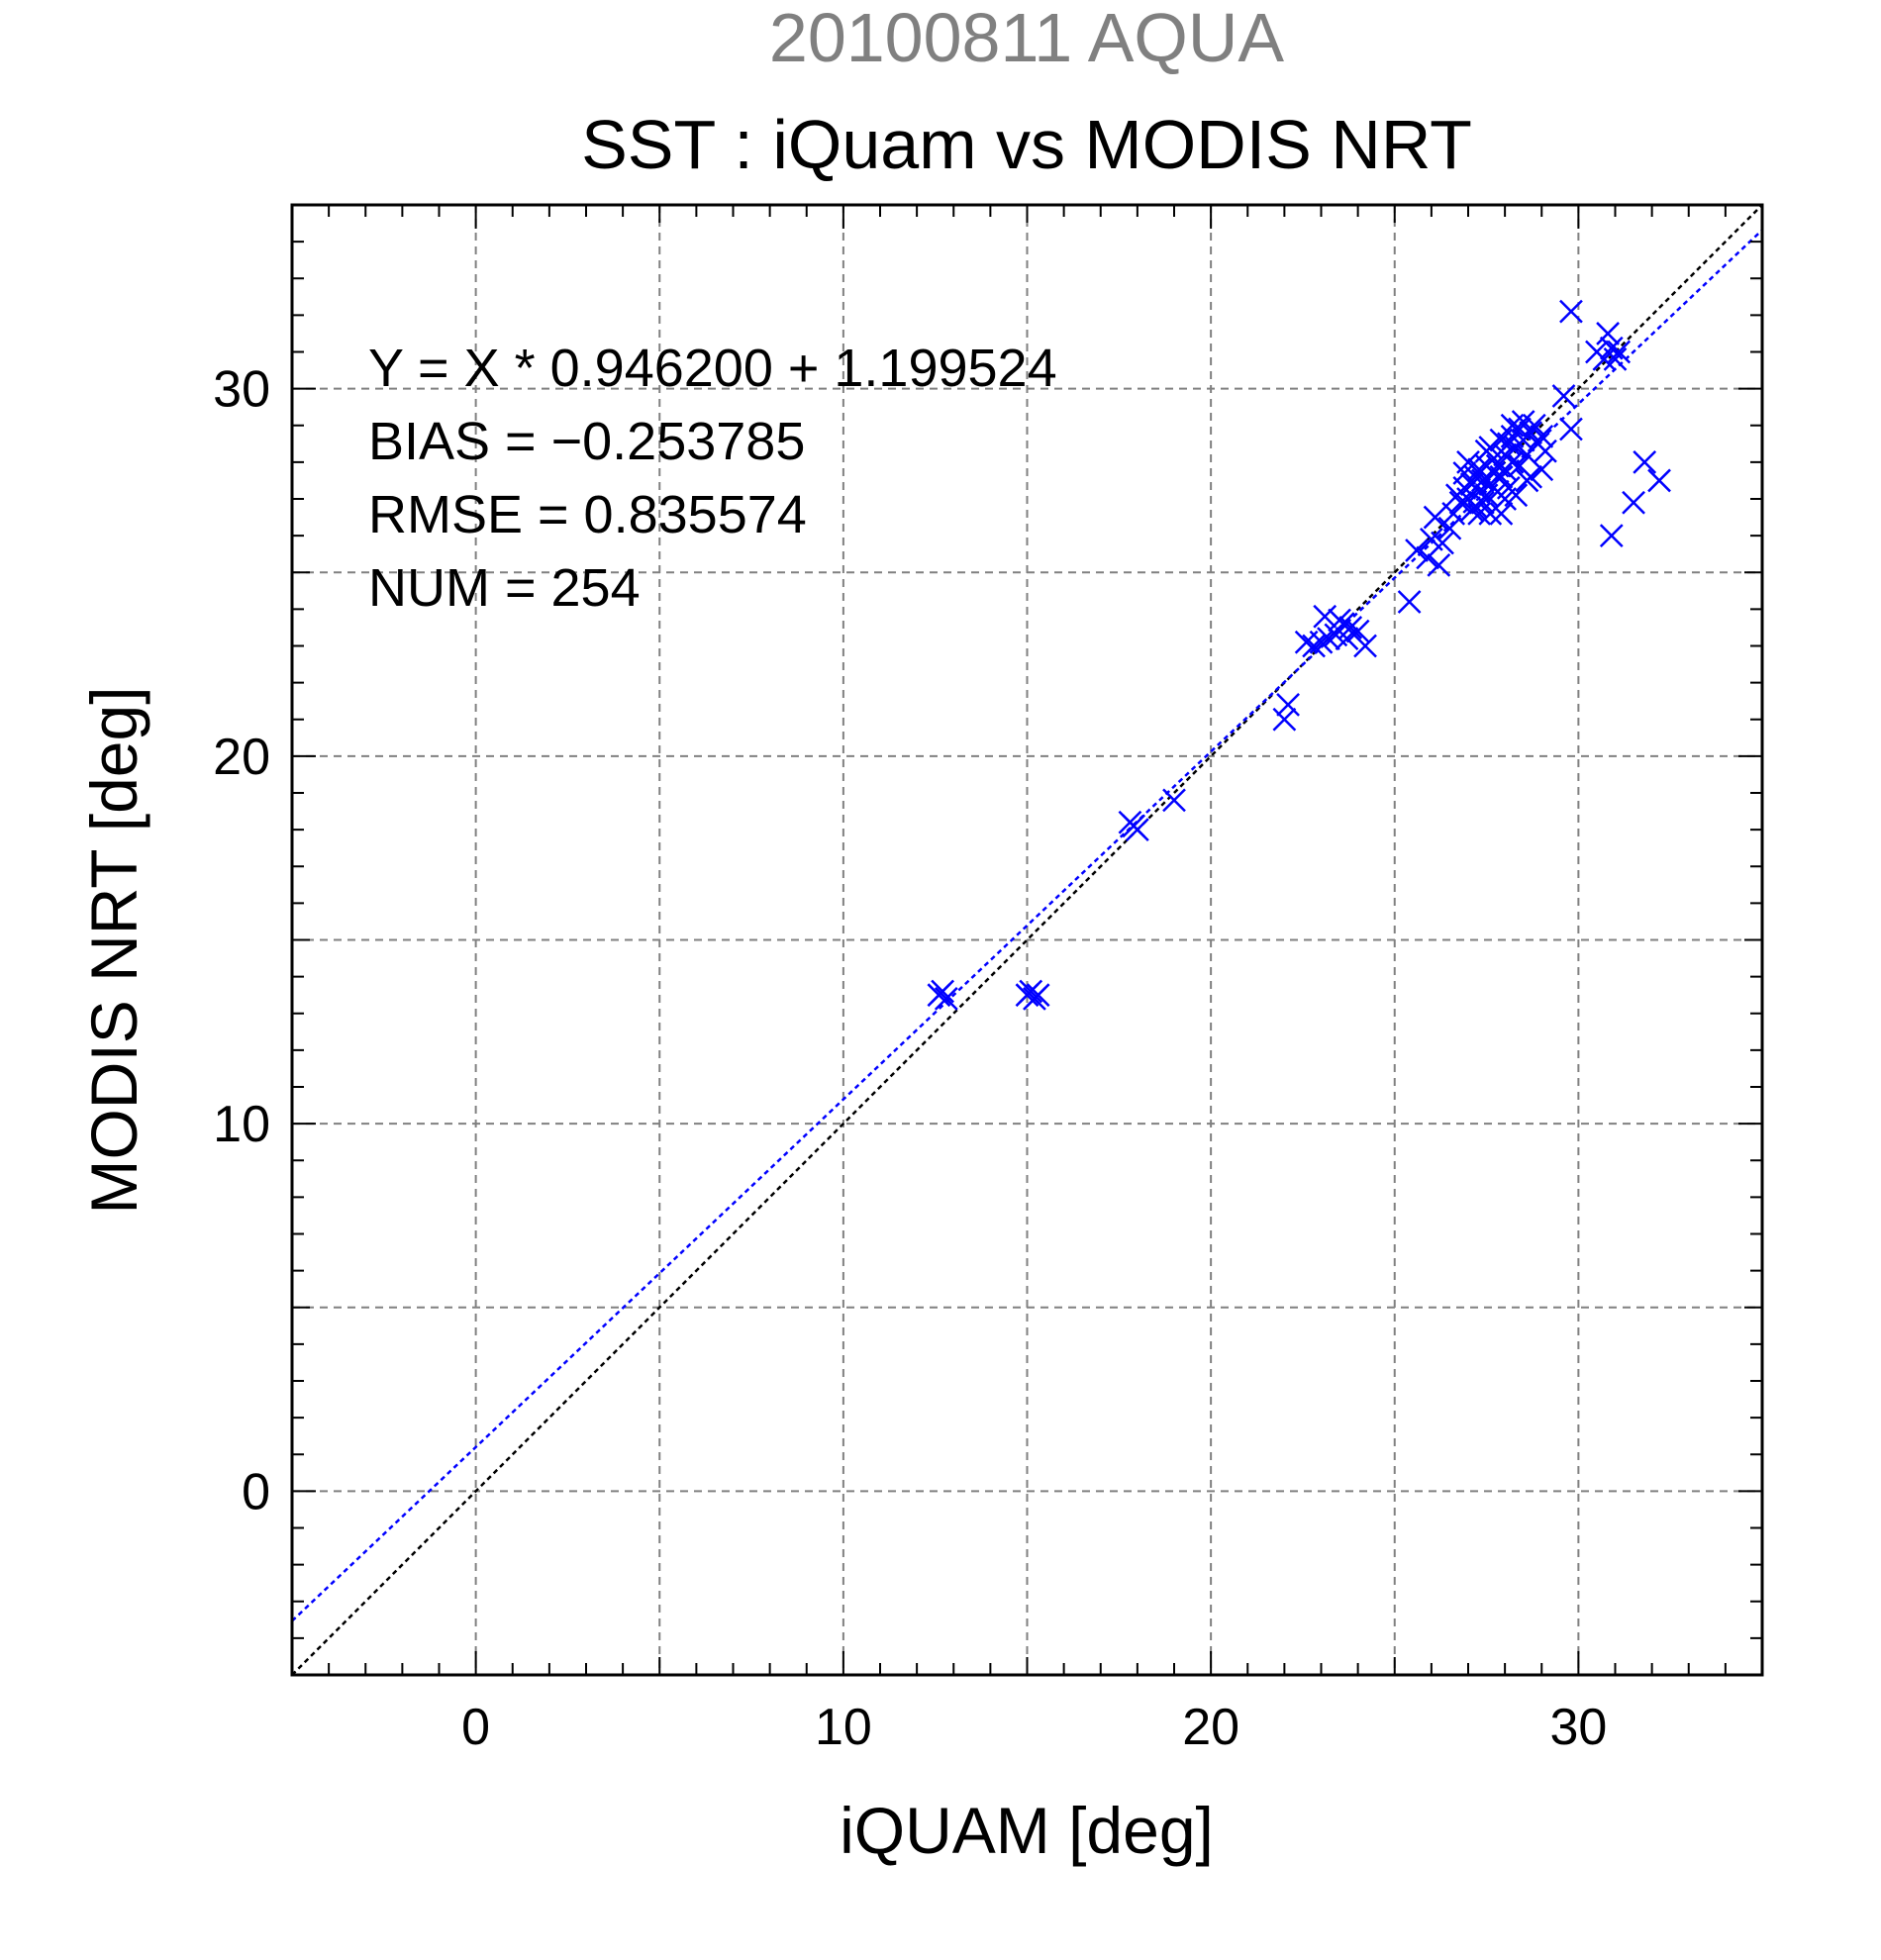  I want to click on stats-annotation: NUM = 254, so click(505, 588).